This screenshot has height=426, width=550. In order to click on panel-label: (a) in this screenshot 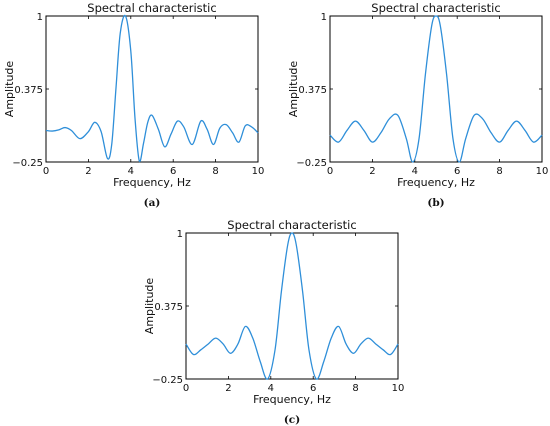, I will do `click(152, 203)`.